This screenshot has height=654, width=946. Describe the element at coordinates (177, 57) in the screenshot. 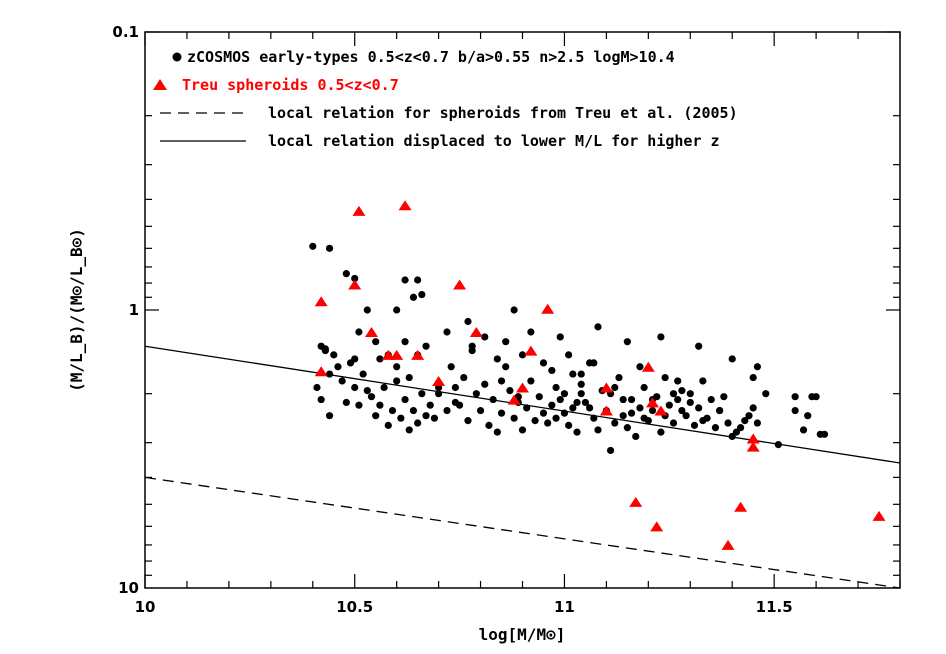

I see `legend-circle-marker` at that location.